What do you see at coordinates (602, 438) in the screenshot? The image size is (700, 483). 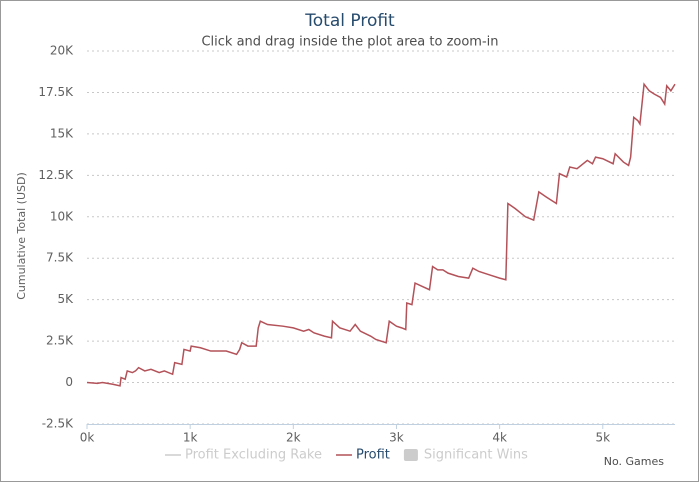 I see `x-tick-label: 5k` at bounding box center [602, 438].